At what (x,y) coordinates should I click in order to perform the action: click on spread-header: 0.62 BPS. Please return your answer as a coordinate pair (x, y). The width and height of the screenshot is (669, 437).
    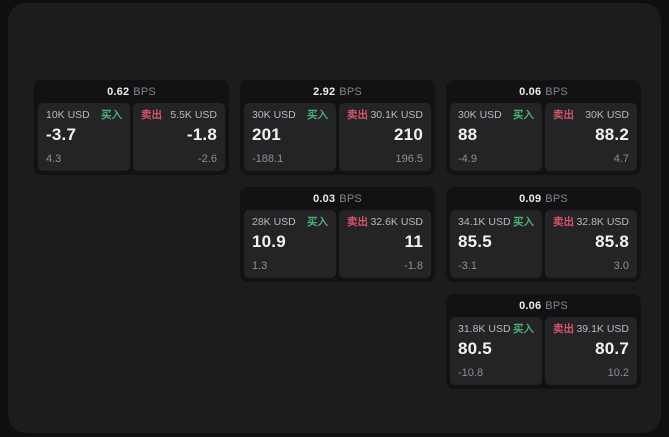
    Looking at the image, I should click on (131, 91).